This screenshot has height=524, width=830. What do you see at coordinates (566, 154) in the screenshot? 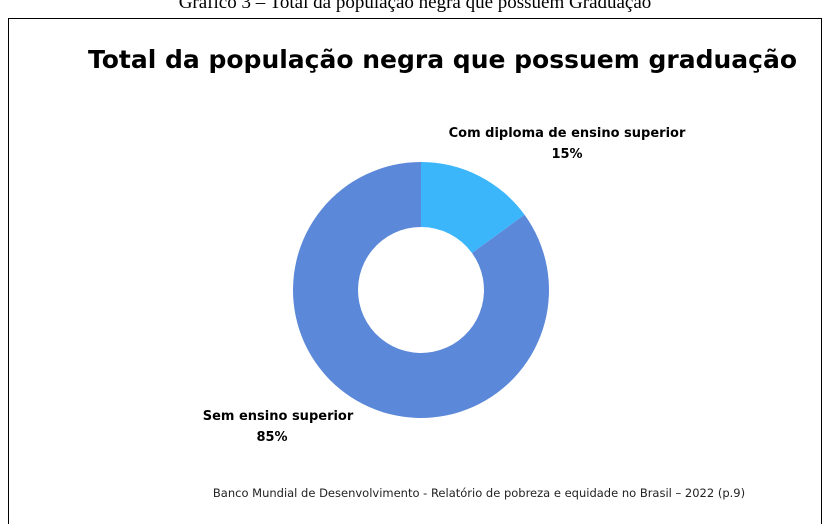
I see `value-label: 15%` at bounding box center [566, 154].